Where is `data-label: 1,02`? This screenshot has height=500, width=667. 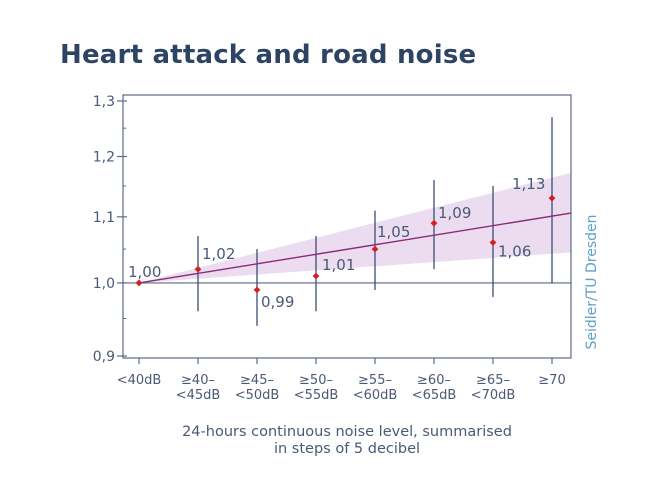 data-label: 1,02 is located at coordinates (218, 254).